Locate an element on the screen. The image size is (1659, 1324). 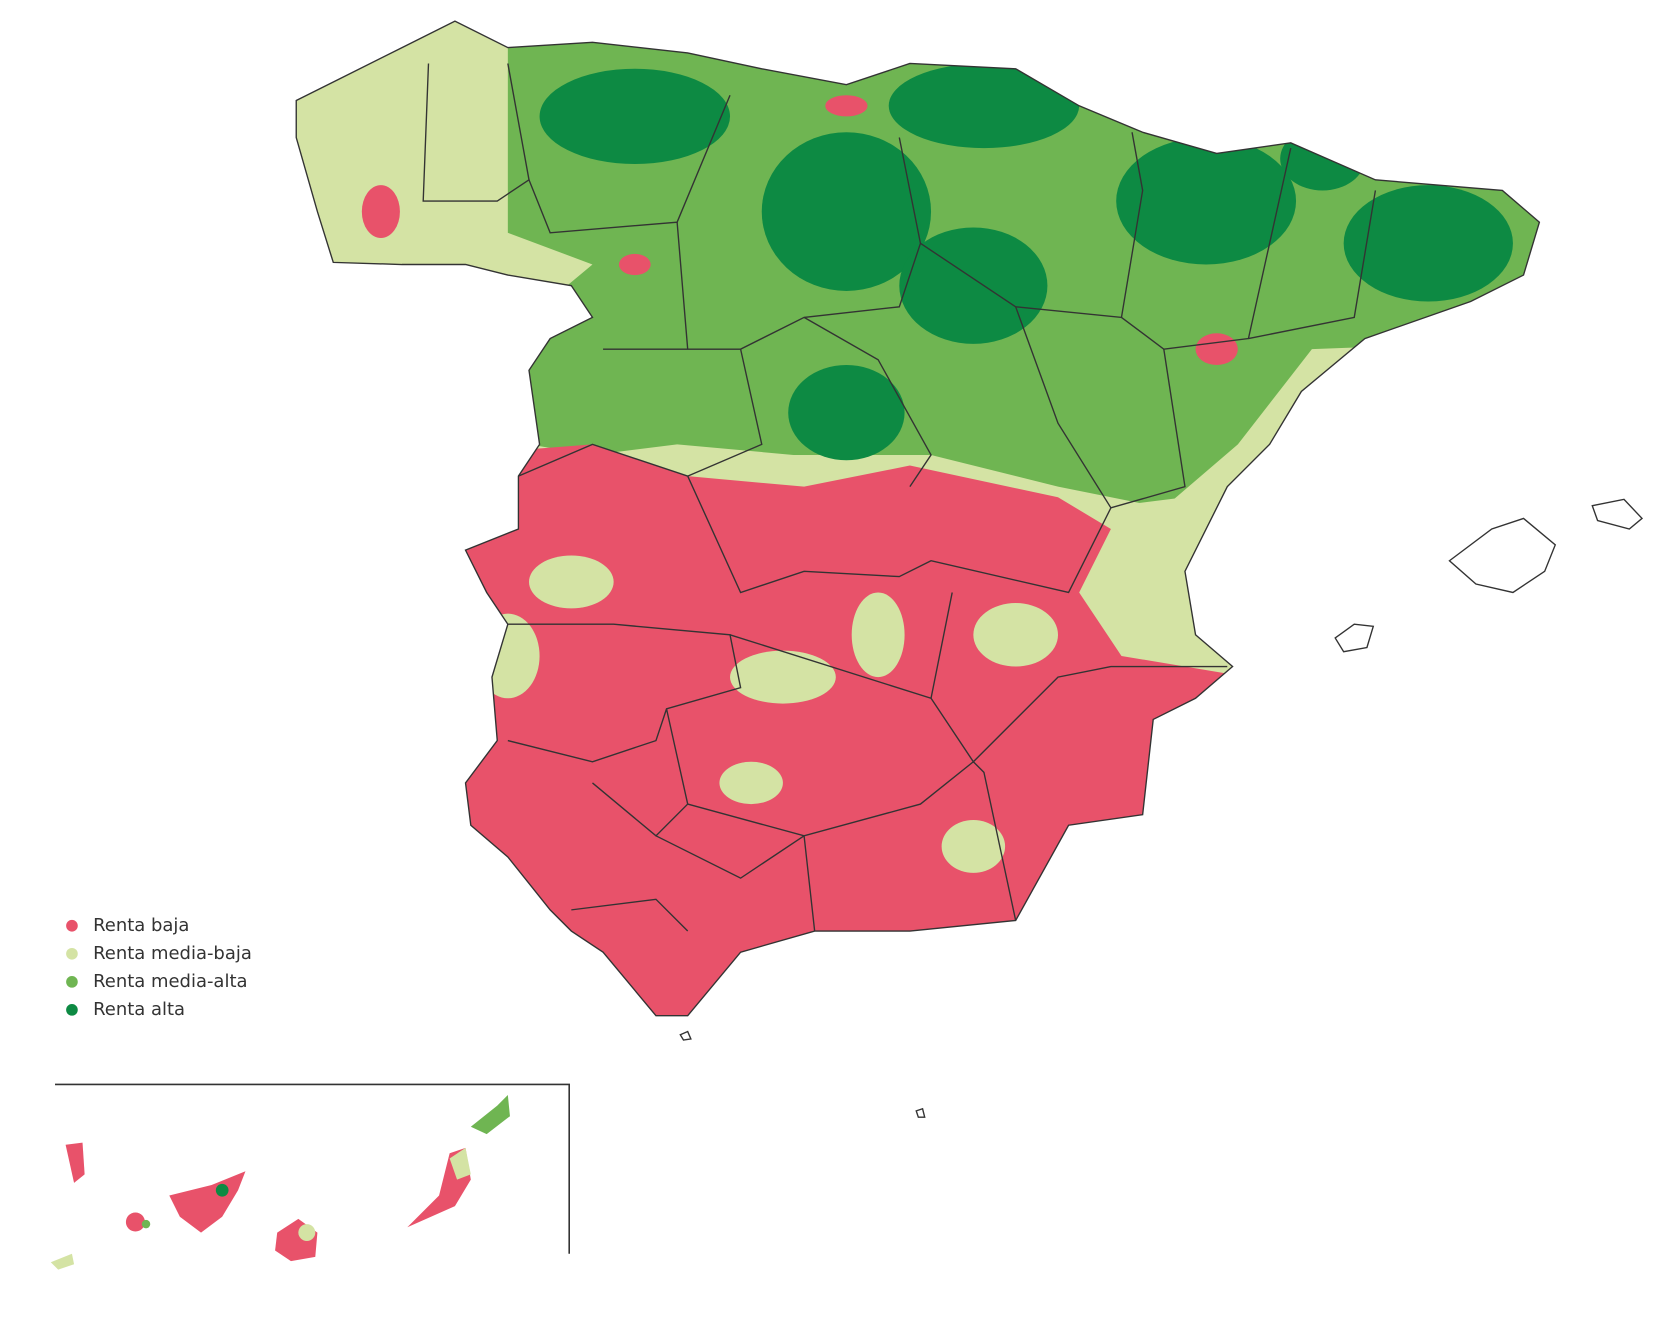
canary-islands is located at coordinates (488, 1150).